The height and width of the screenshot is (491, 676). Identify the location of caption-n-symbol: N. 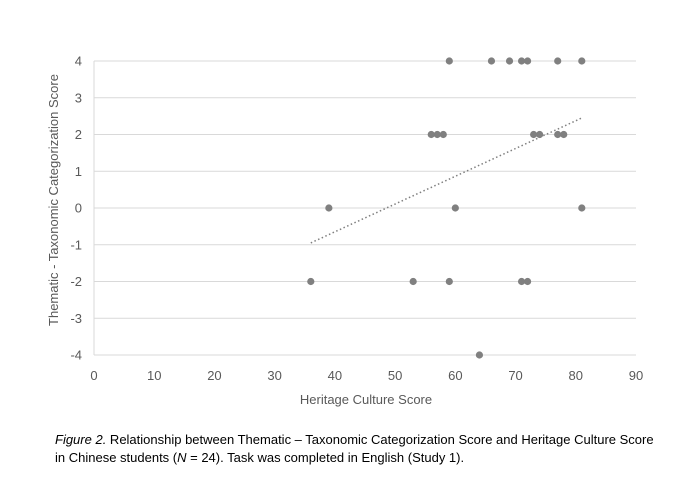
(182, 457).